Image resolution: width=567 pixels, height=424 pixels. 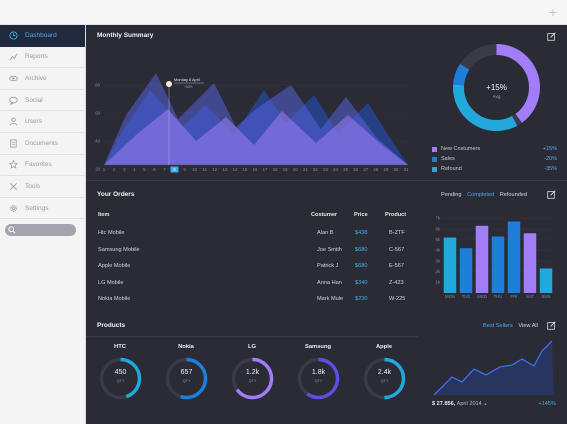 What do you see at coordinates (124, 169) in the screenshot?
I see `x-tick-label: 3` at bounding box center [124, 169].